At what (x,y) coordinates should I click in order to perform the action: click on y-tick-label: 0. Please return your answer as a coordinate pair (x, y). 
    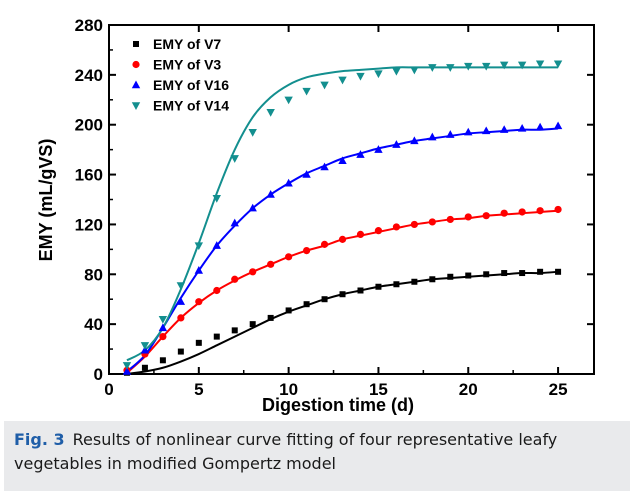
    Looking at the image, I should click on (98, 374).